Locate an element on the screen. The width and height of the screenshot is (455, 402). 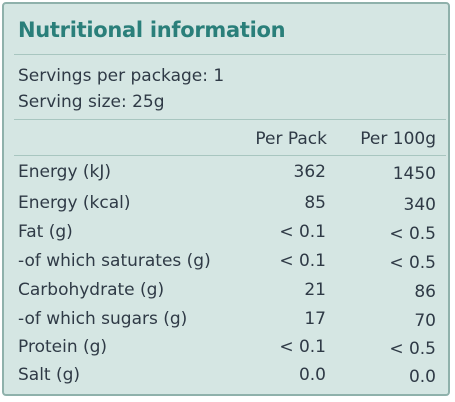
nutrient-label: Protein (g) is located at coordinates (63, 347).